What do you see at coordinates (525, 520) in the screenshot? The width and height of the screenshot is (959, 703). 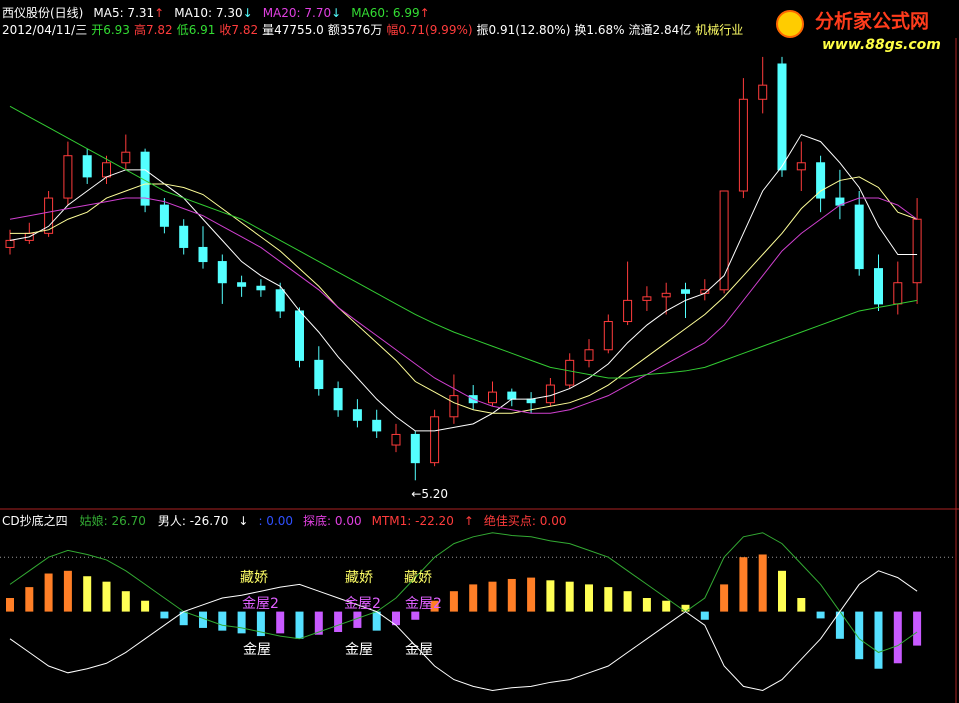 I see `indicator-readout: 绝佳买点: 0.00` at bounding box center [525, 520].